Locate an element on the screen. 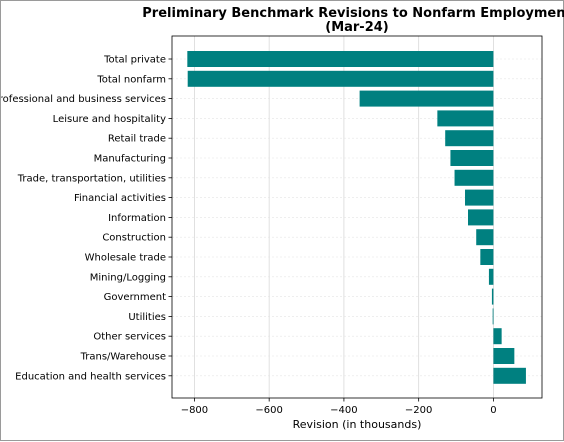 Image resolution: width=564 pixels, height=442 pixels. category-label: Trade, transportation, utilities is located at coordinates (91, 178).